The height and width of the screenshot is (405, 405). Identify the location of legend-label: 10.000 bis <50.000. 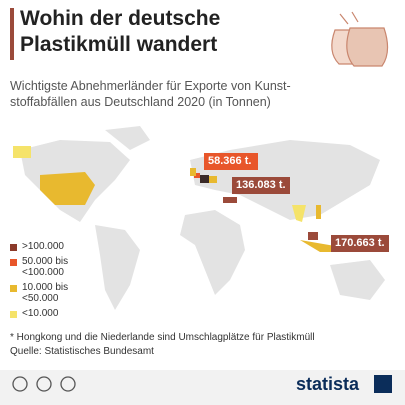
(45, 293).